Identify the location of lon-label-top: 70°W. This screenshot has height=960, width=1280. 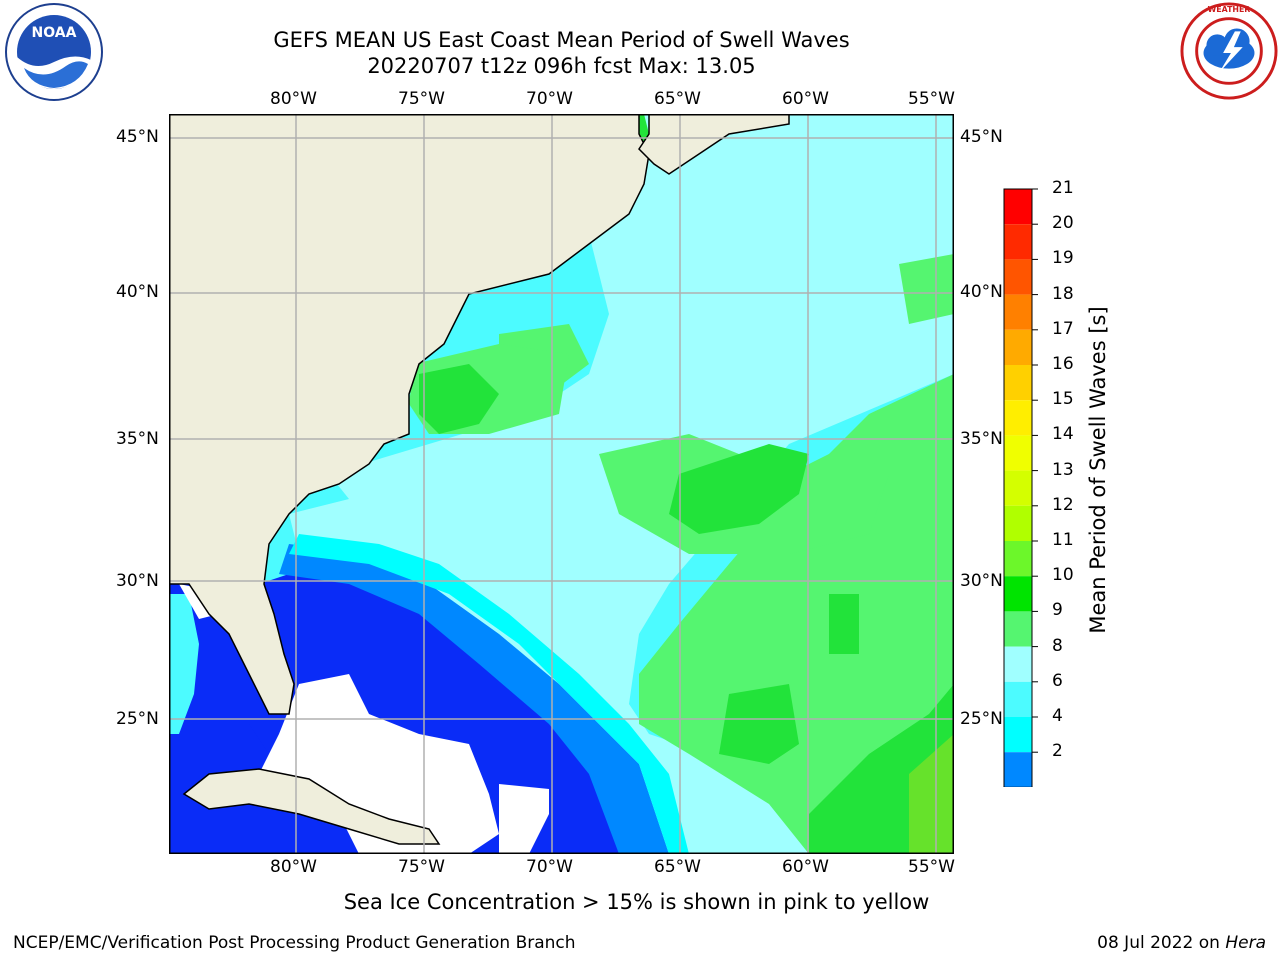
(549, 99).